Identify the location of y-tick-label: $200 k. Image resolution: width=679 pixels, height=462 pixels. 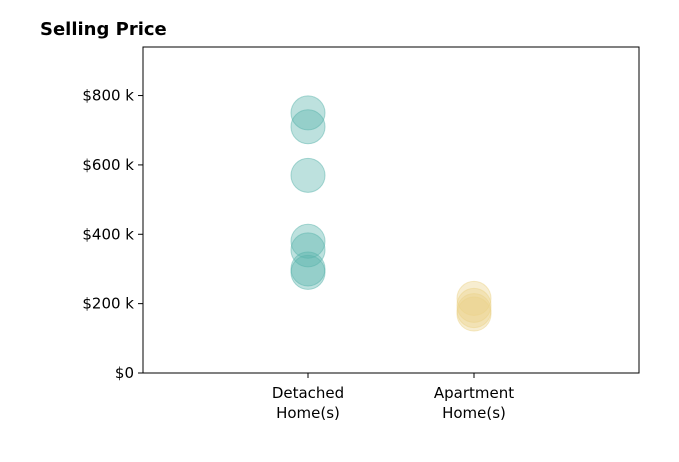
(108, 304).